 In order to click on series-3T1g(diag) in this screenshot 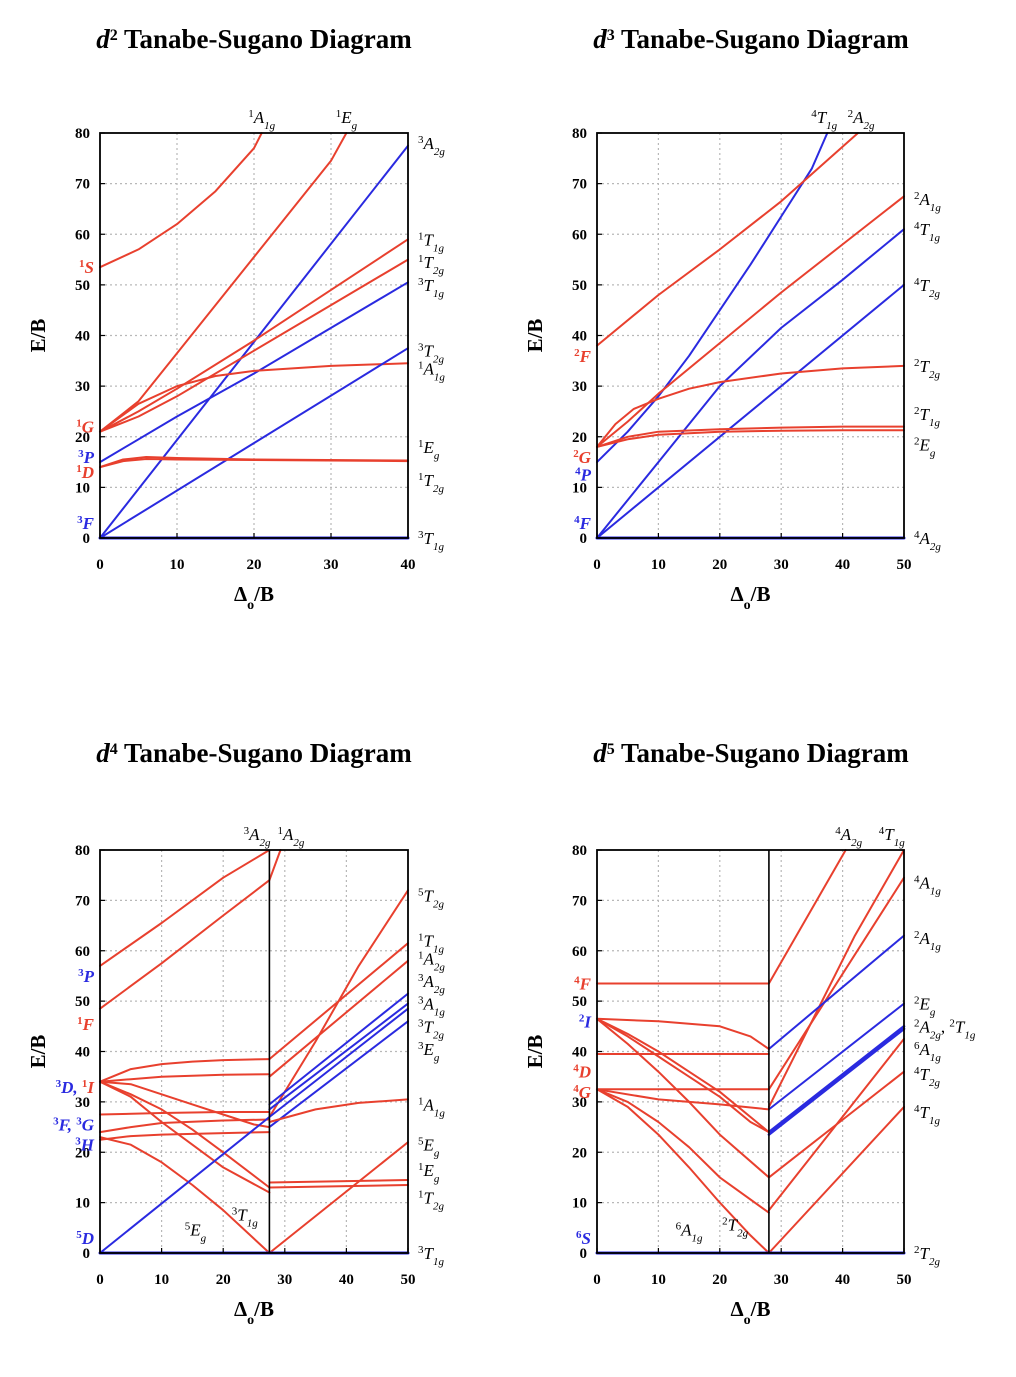, I will do `click(185, 1185)`.